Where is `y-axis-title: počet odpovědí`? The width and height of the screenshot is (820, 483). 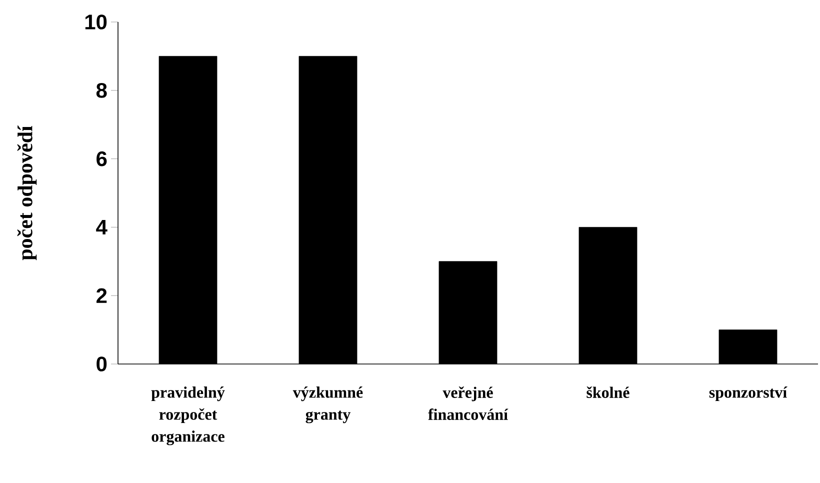
y-axis-title: počet odpovědí is located at coordinates (27, 192).